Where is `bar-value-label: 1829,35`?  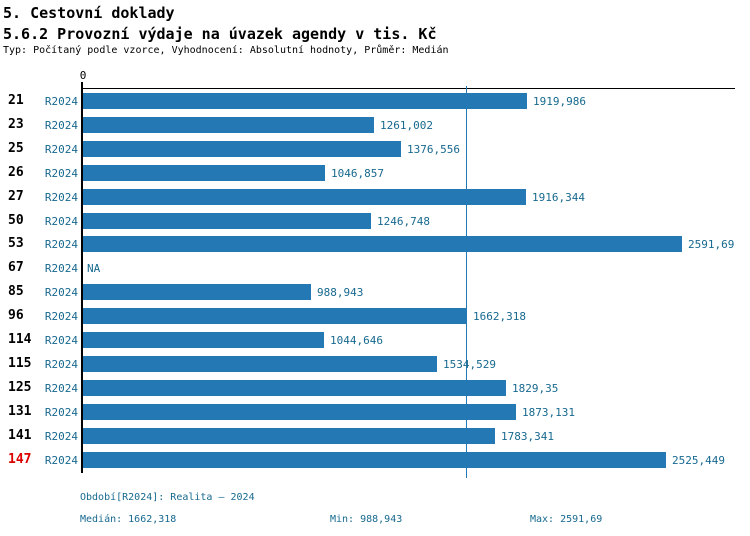 bar-value-label: 1829,35 is located at coordinates (535, 388).